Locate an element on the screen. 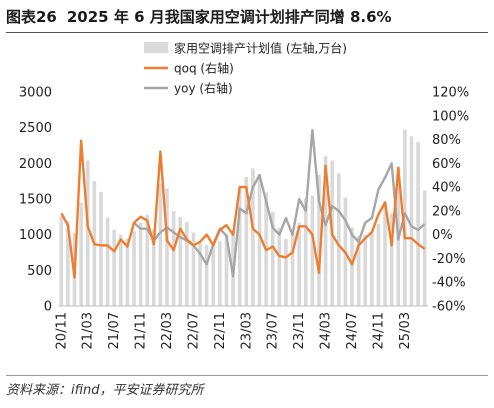  bar-21/09 is located at coordinates (127, 272).